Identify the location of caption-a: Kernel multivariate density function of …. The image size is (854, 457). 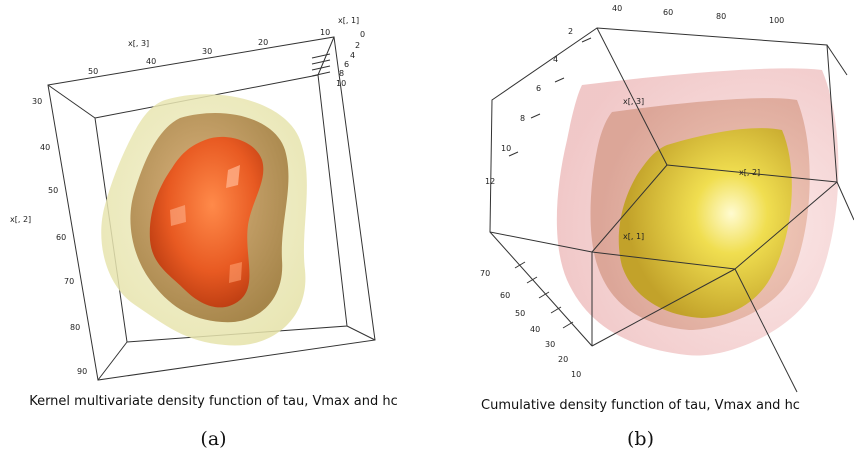
(213, 401).